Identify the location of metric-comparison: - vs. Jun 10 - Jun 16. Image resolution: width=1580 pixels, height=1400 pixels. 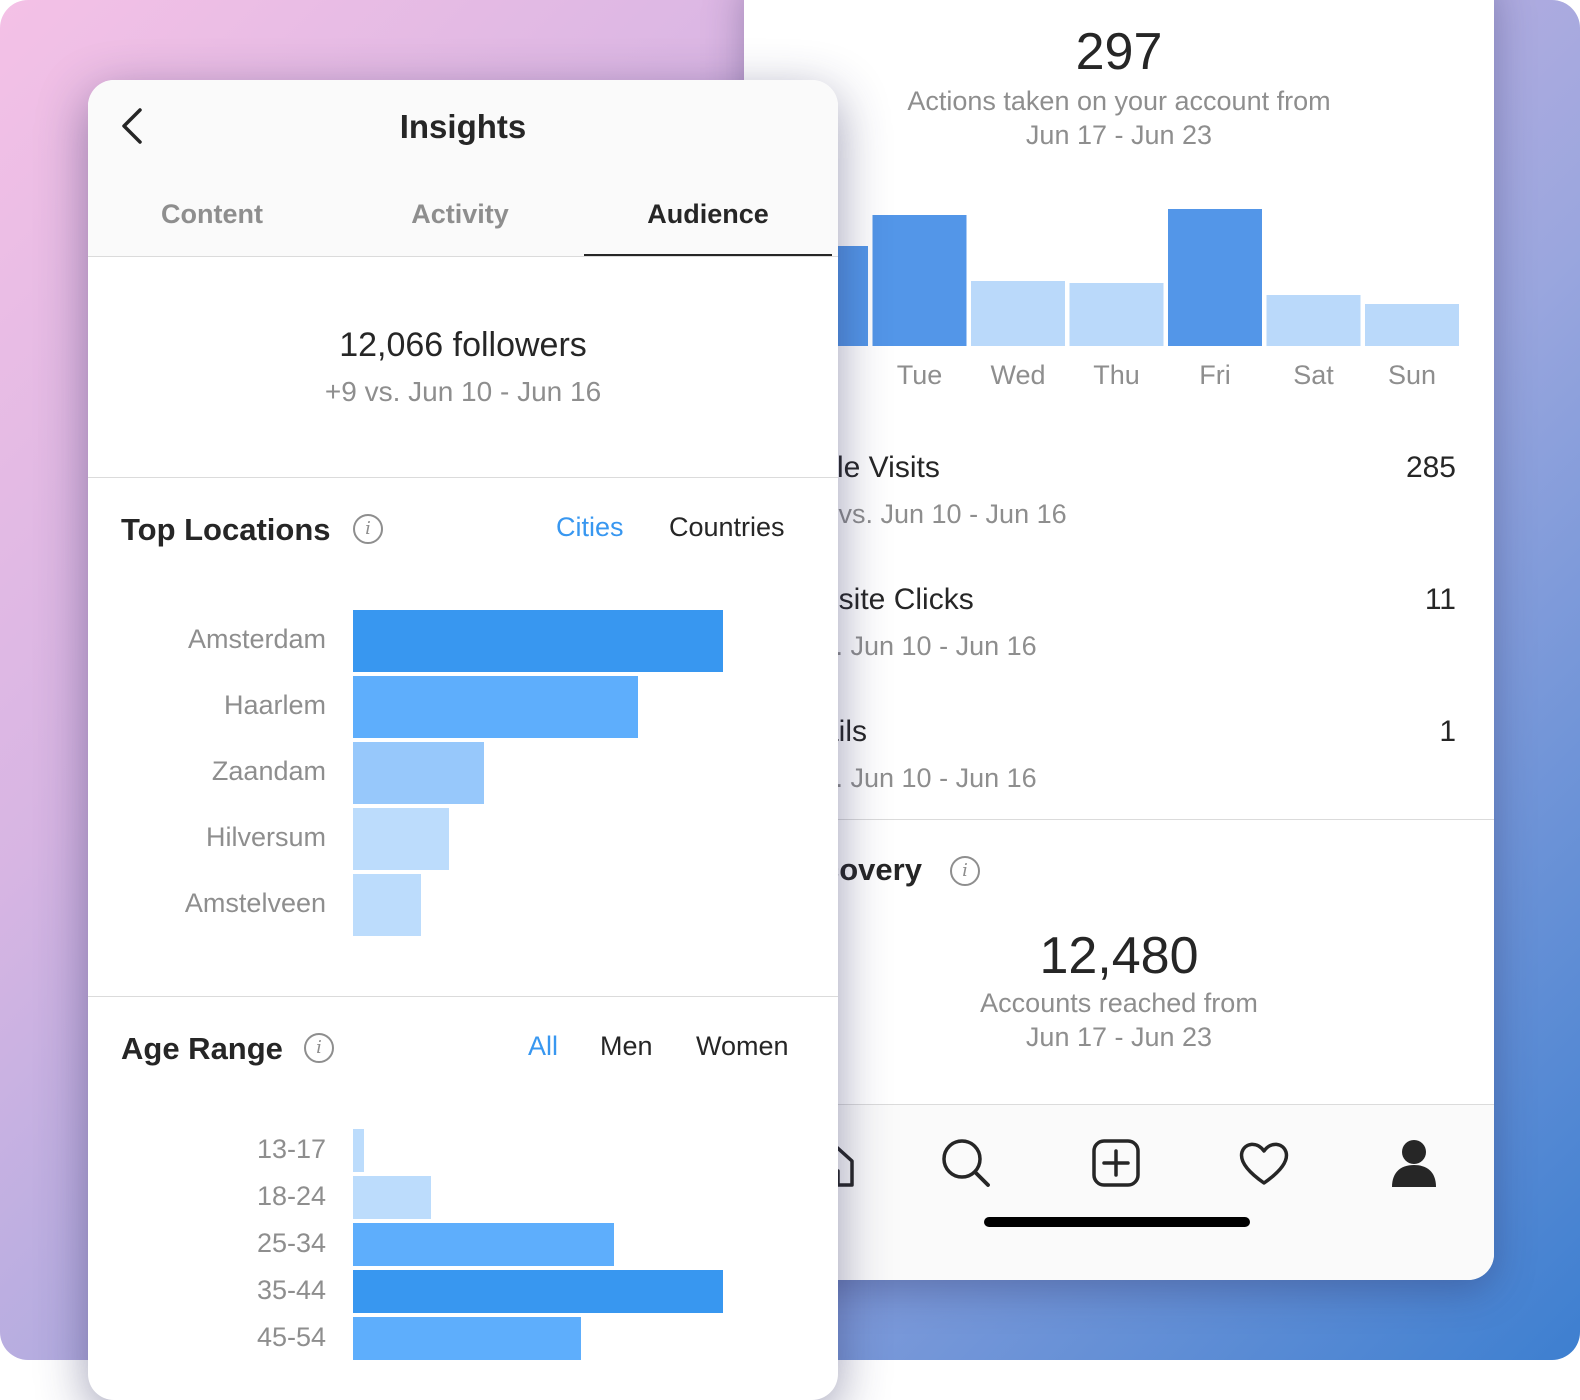
(944, 514).